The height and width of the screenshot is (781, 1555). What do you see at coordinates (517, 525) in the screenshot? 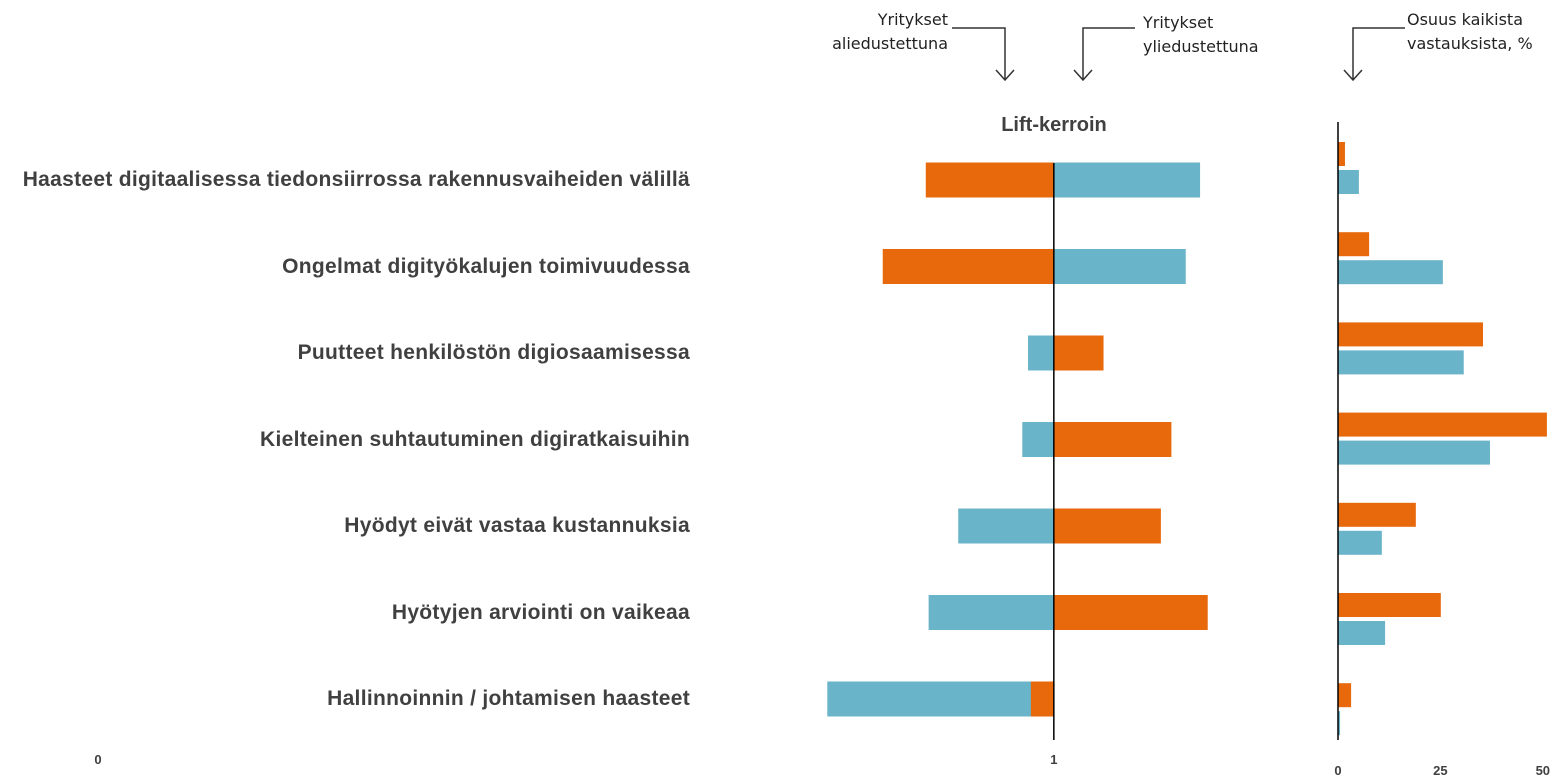
I see `category-label: Hyödyt eivät vastaa kustannuksia` at bounding box center [517, 525].